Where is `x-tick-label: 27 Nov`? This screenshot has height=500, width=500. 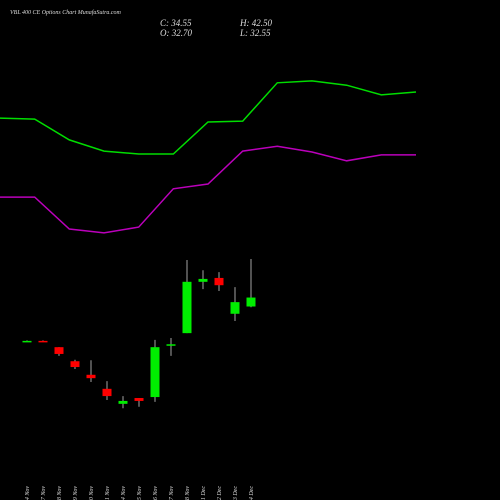 x-tick-label: 27 Nov is located at coordinates (172, 493).